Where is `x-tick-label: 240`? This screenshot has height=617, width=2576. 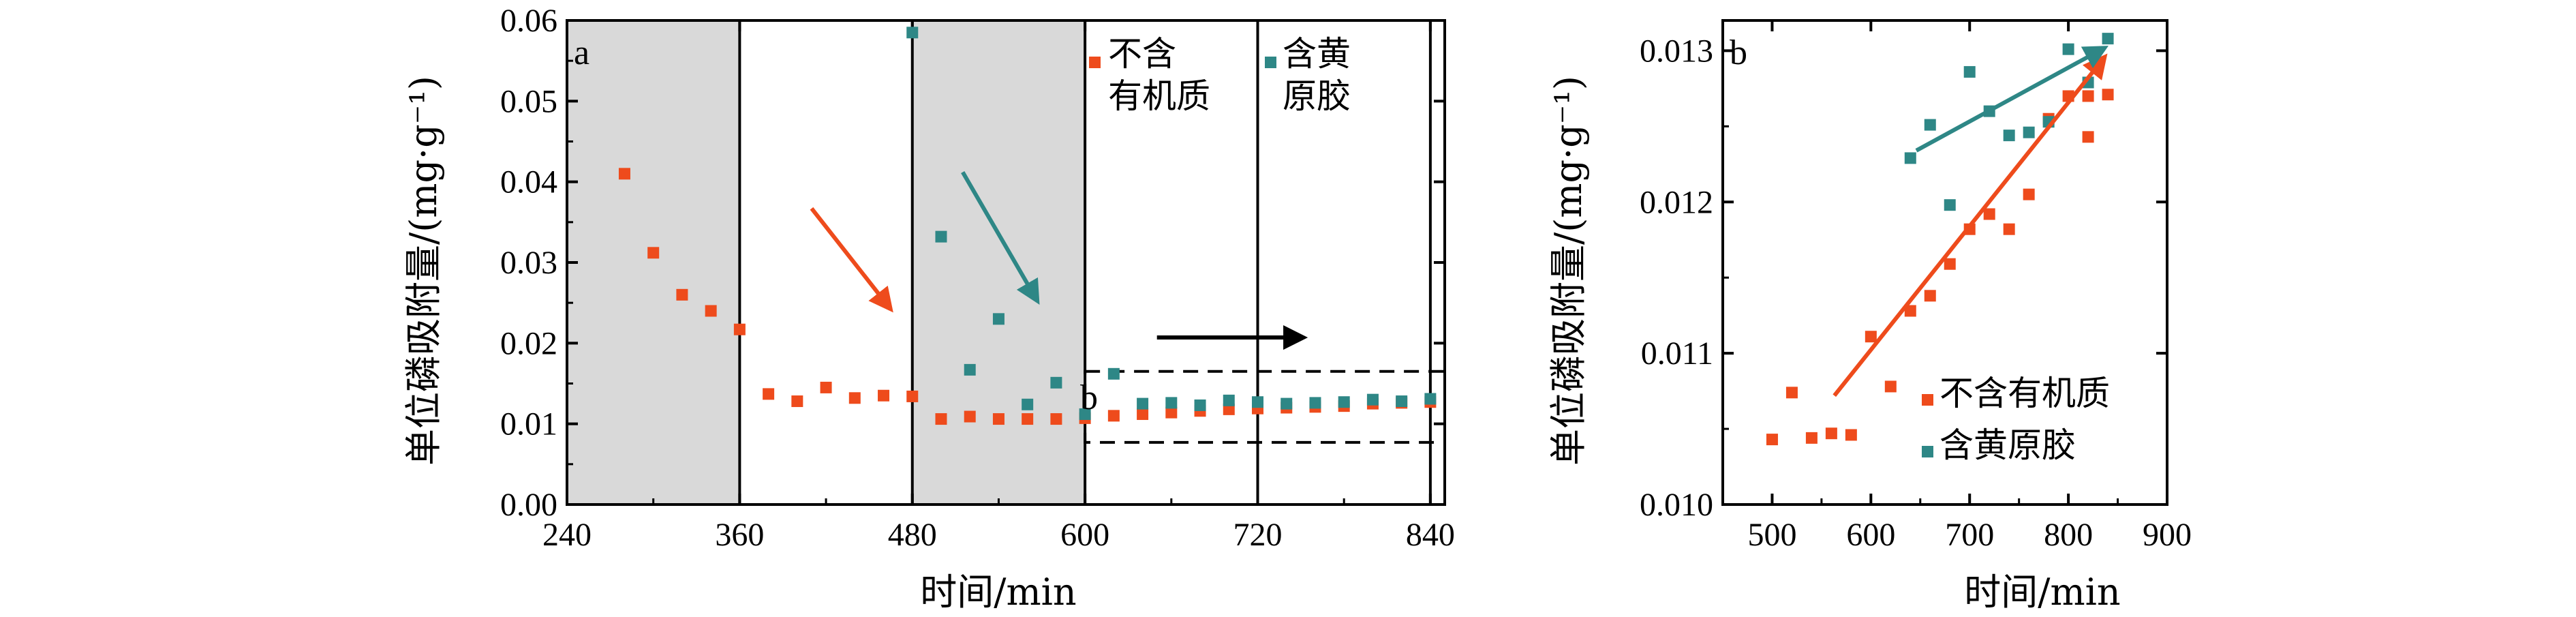 x-tick-label: 240 is located at coordinates (567, 535).